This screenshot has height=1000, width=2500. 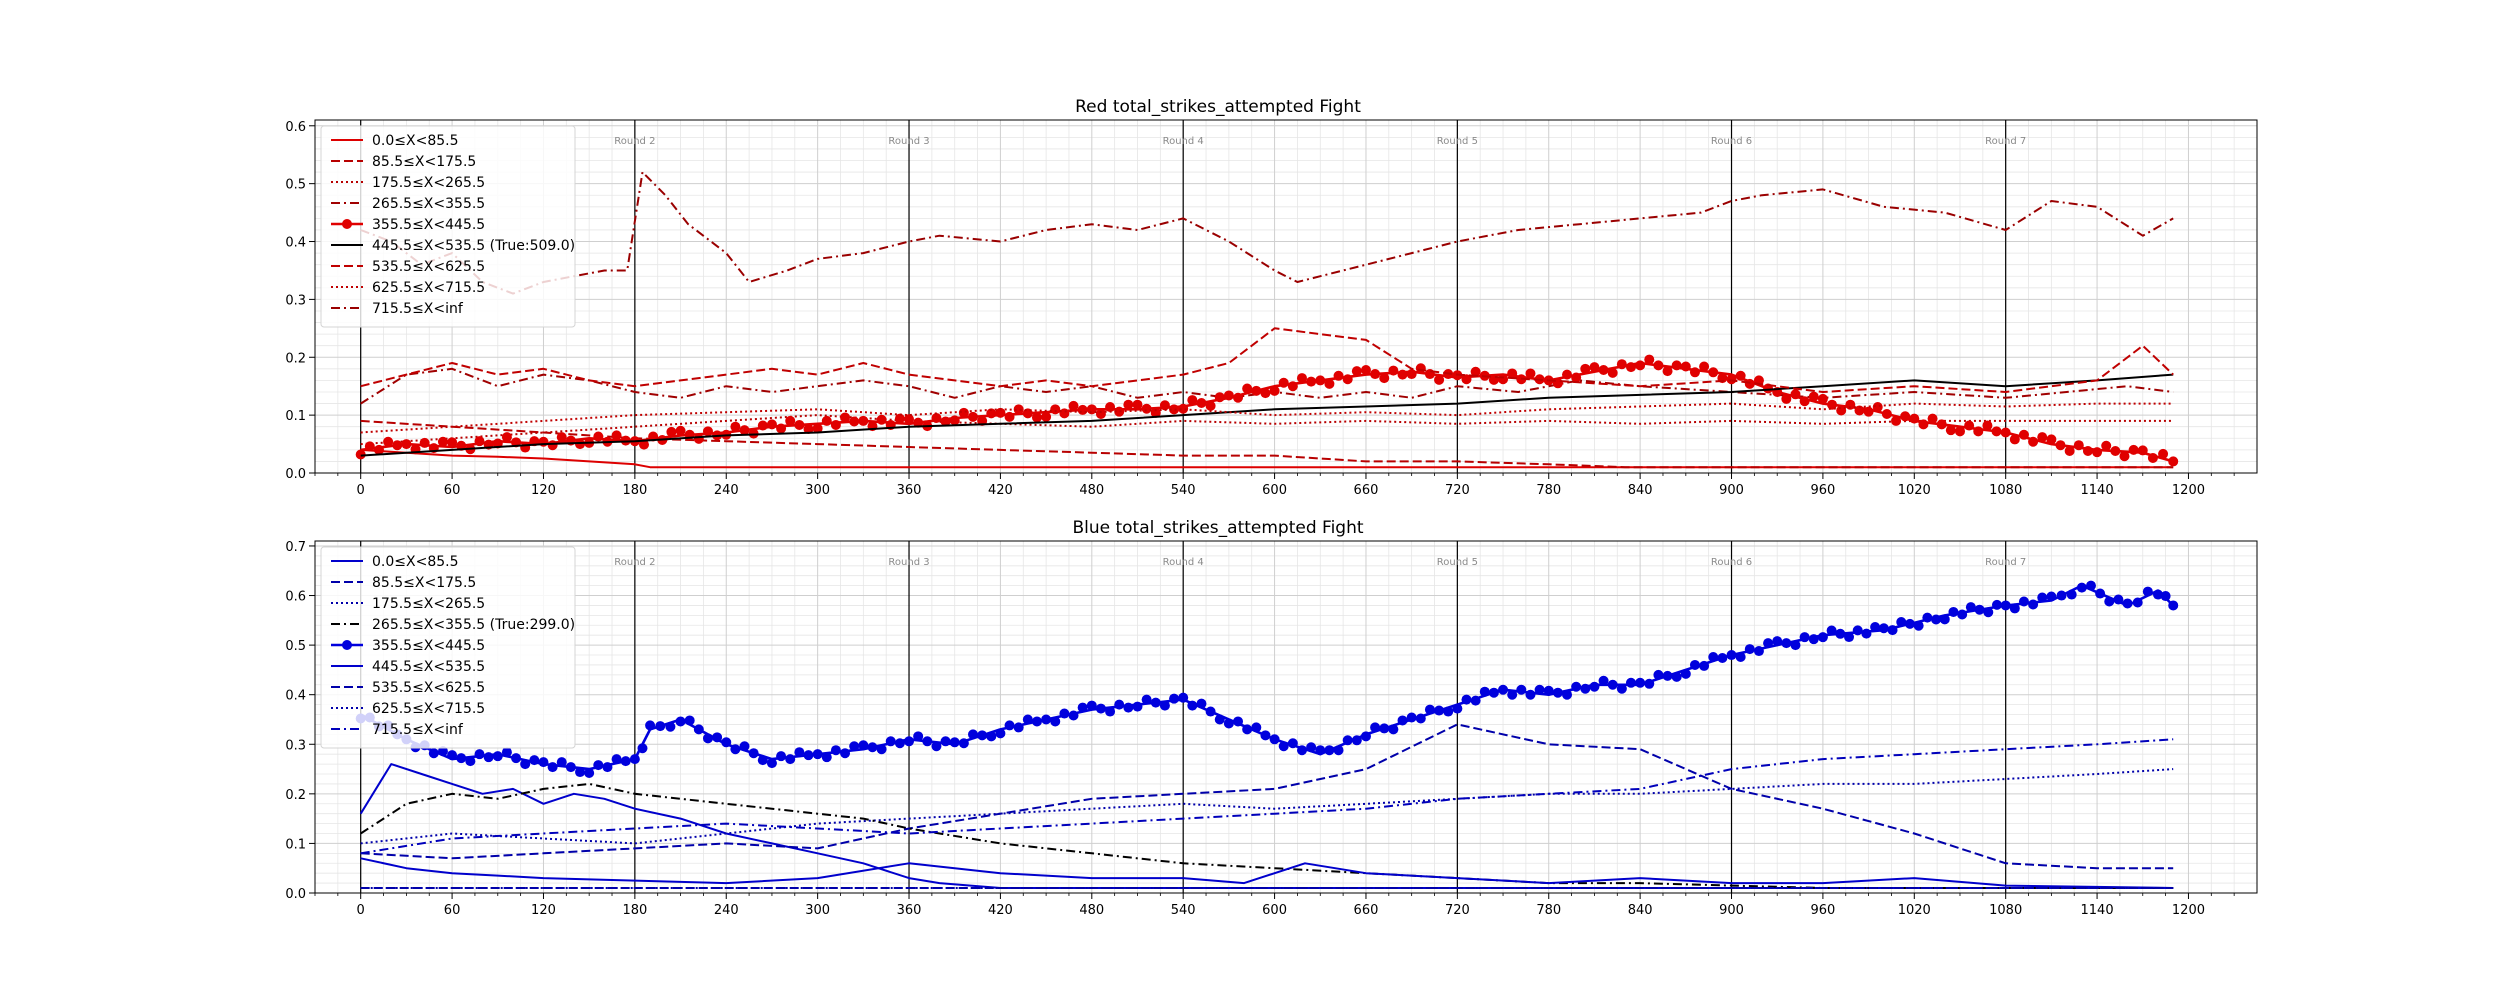 What do you see at coordinates (295, 894) in the screenshot?
I see `blue-y-tick-label: 0.0` at bounding box center [295, 894].